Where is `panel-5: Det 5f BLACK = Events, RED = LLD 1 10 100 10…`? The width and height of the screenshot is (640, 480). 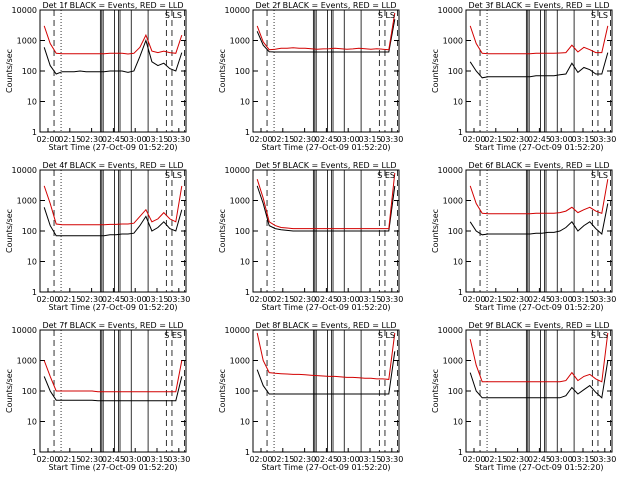 panel-5: Det 5f BLACK = Events, RED = LLD 1 10 100 10… is located at coordinates (310, 236).